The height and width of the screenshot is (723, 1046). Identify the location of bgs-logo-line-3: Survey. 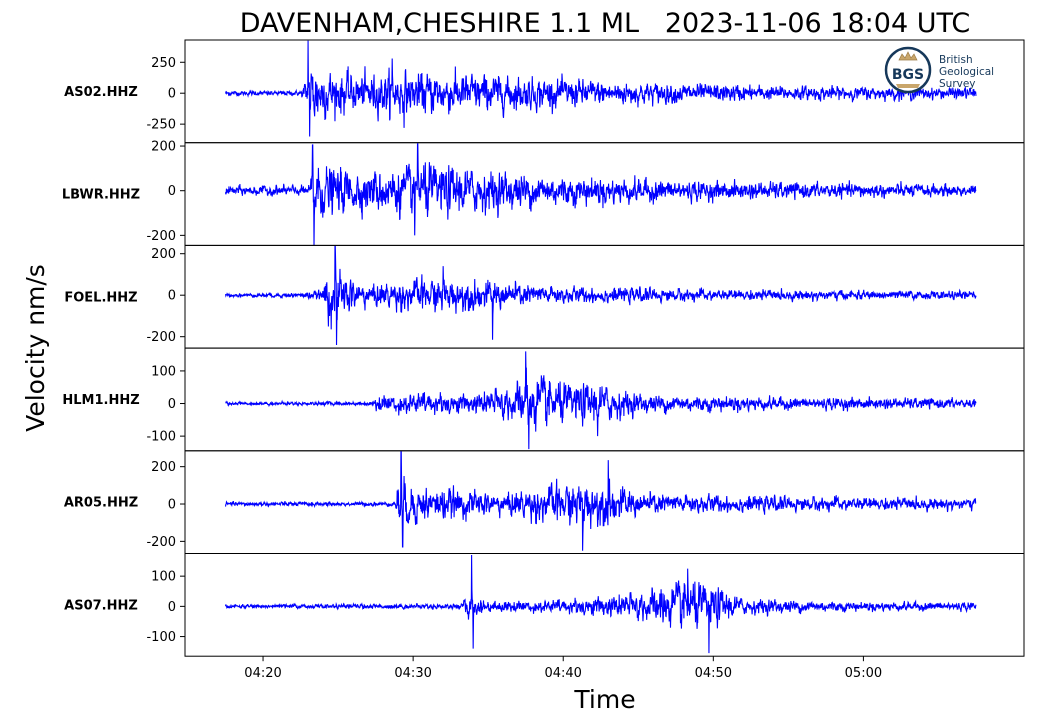
(957, 84).